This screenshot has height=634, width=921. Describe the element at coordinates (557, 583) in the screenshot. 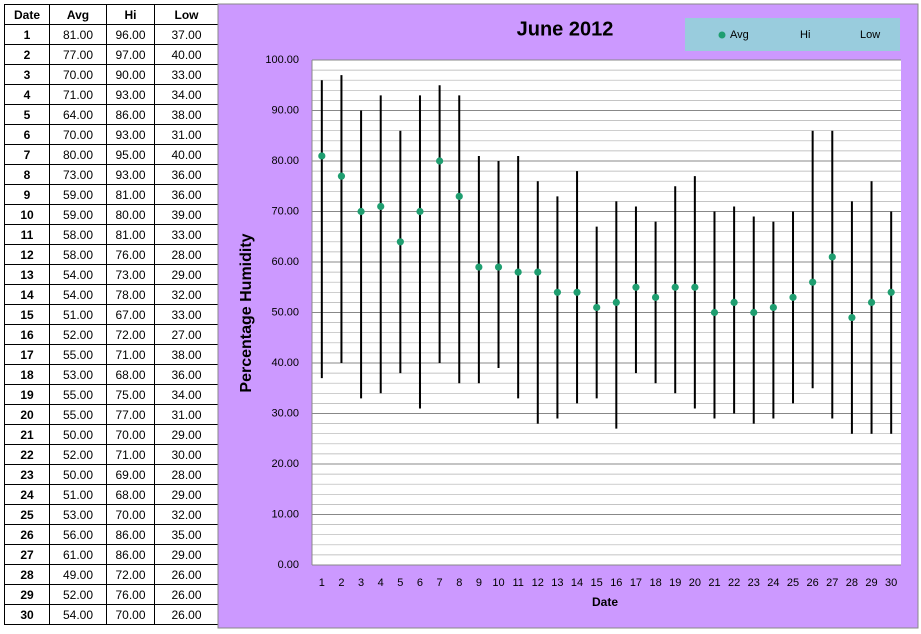

I see `x-tick-label: 13` at that location.